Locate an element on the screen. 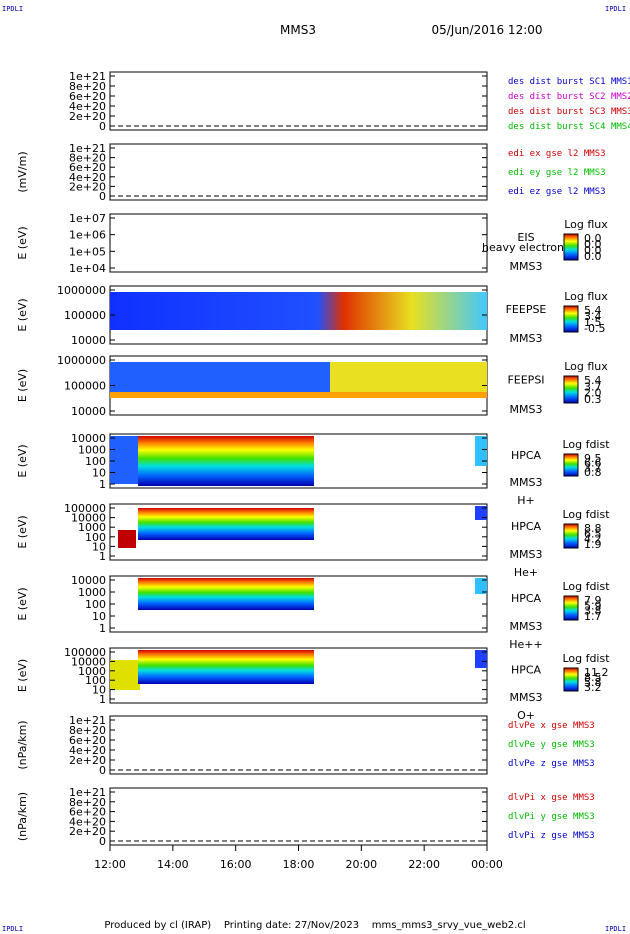 The height and width of the screenshot is (934, 630). colorbar-tick-label: 3.7 is located at coordinates (593, 467).